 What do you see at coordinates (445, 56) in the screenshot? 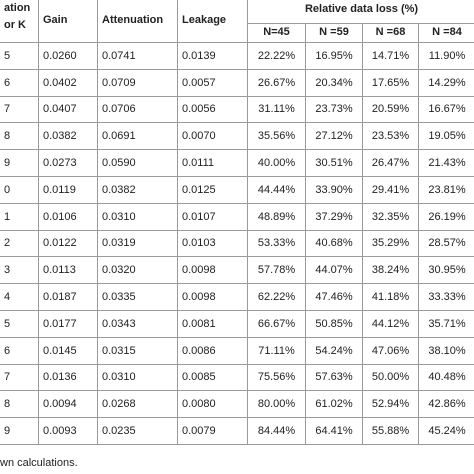
I see `table-cell: 11.90%` at bounding box center [445, 56].